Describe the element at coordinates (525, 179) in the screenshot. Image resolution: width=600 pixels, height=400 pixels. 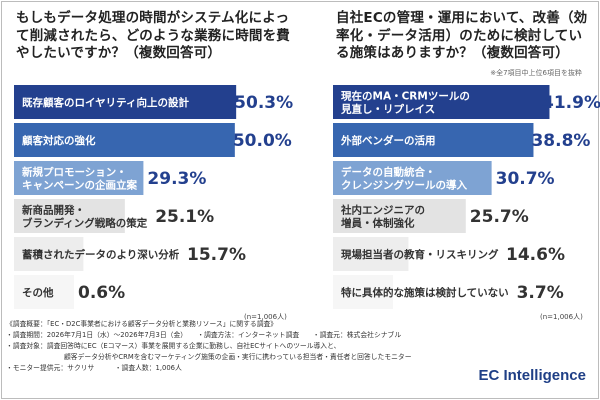
I see `value-label: 30.7%` at that location.